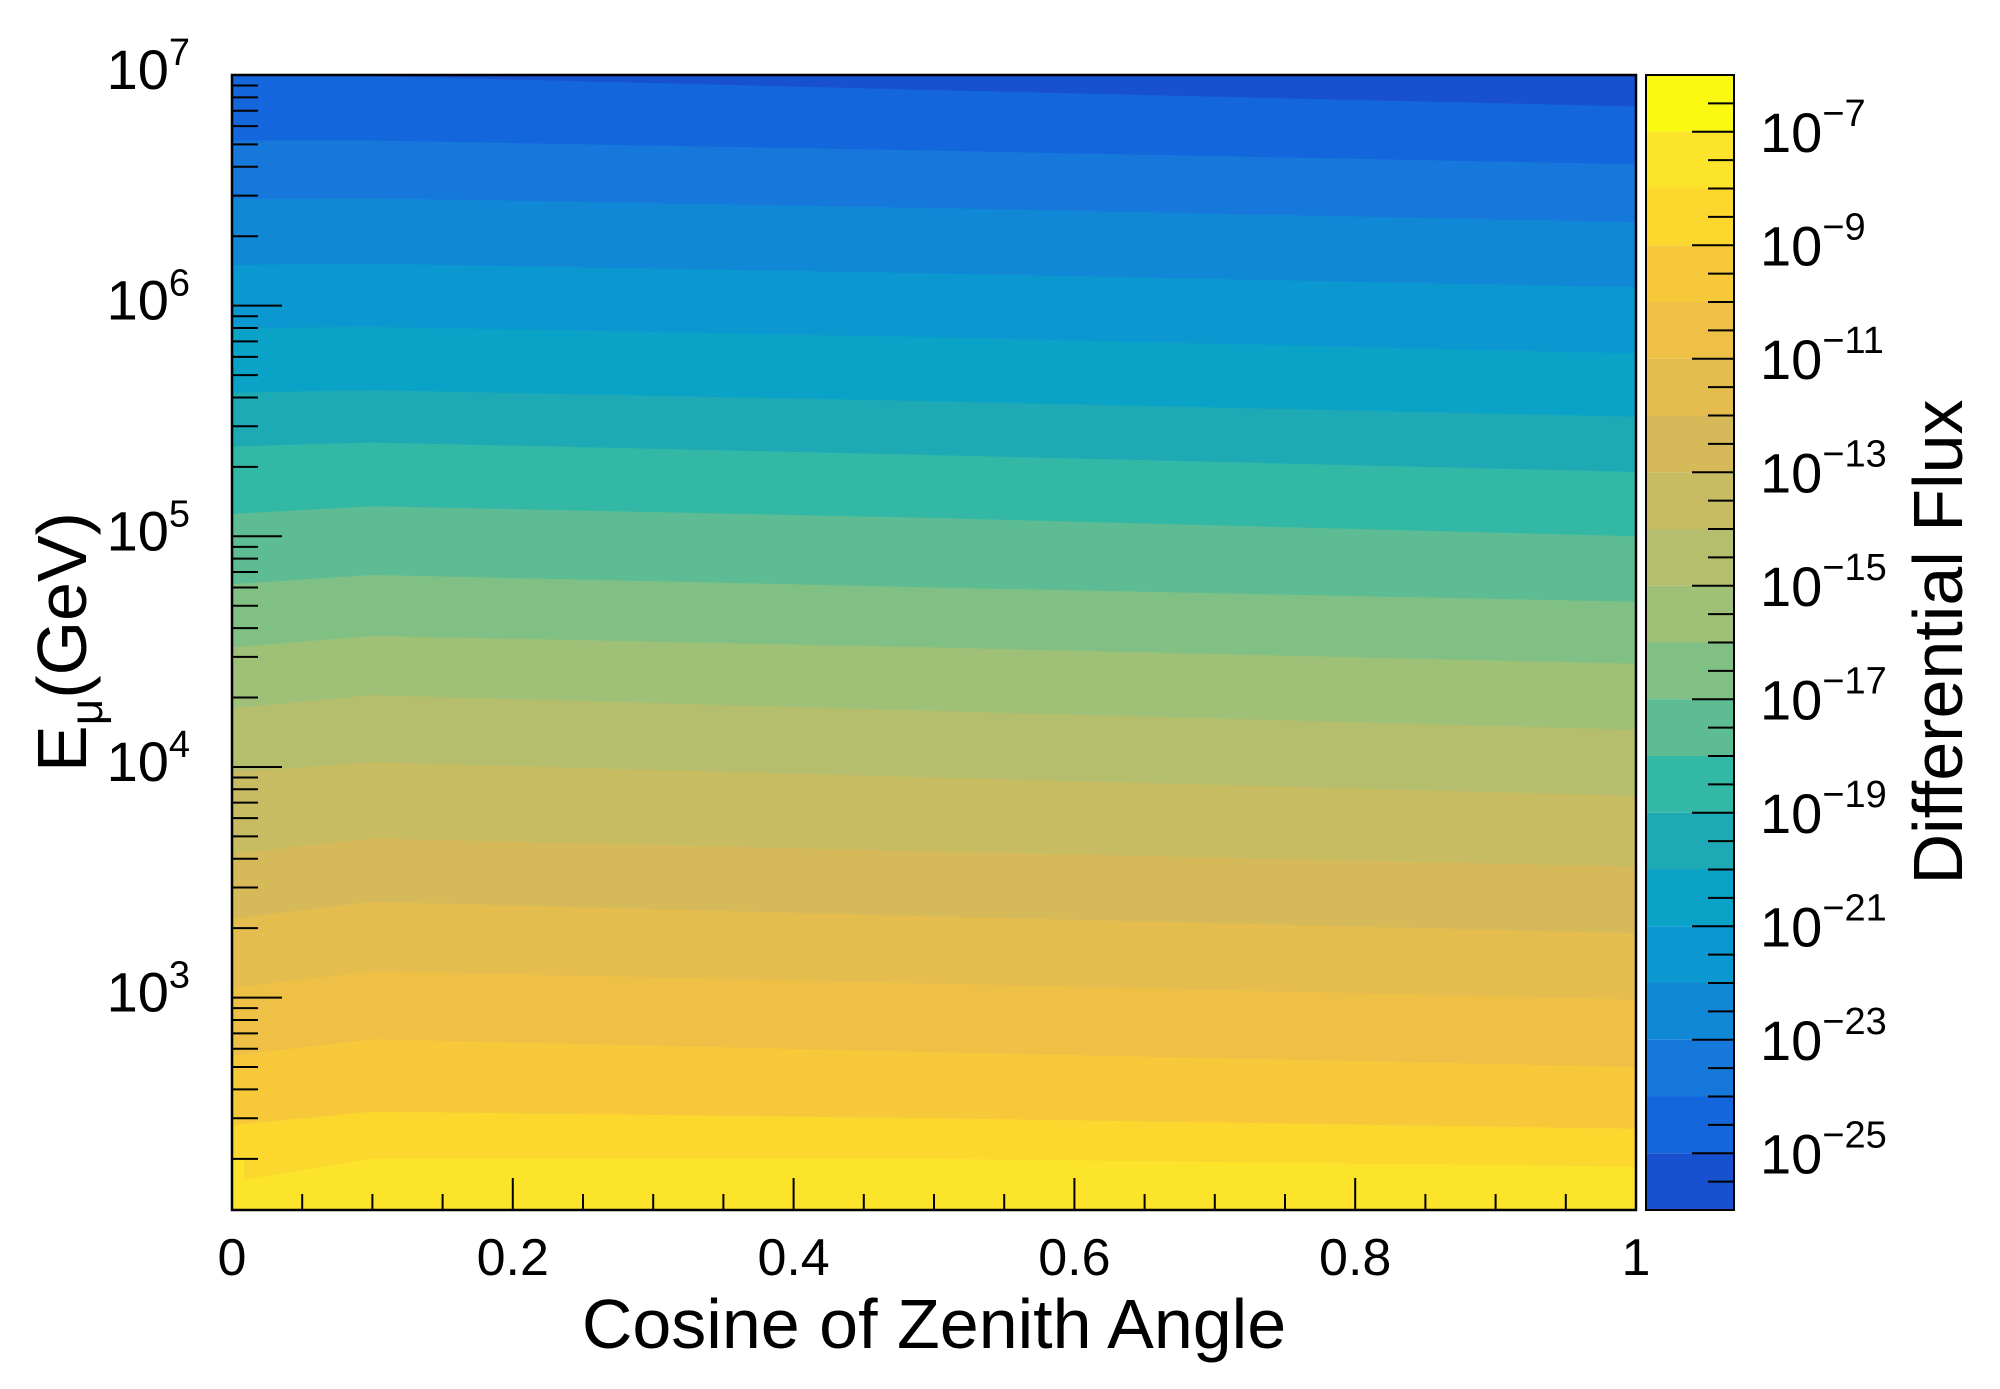  What do you see at coordinates (238, 1185) in the screenshot?
I see `heatmap-band-edge` at bounding box center [238, 1185].